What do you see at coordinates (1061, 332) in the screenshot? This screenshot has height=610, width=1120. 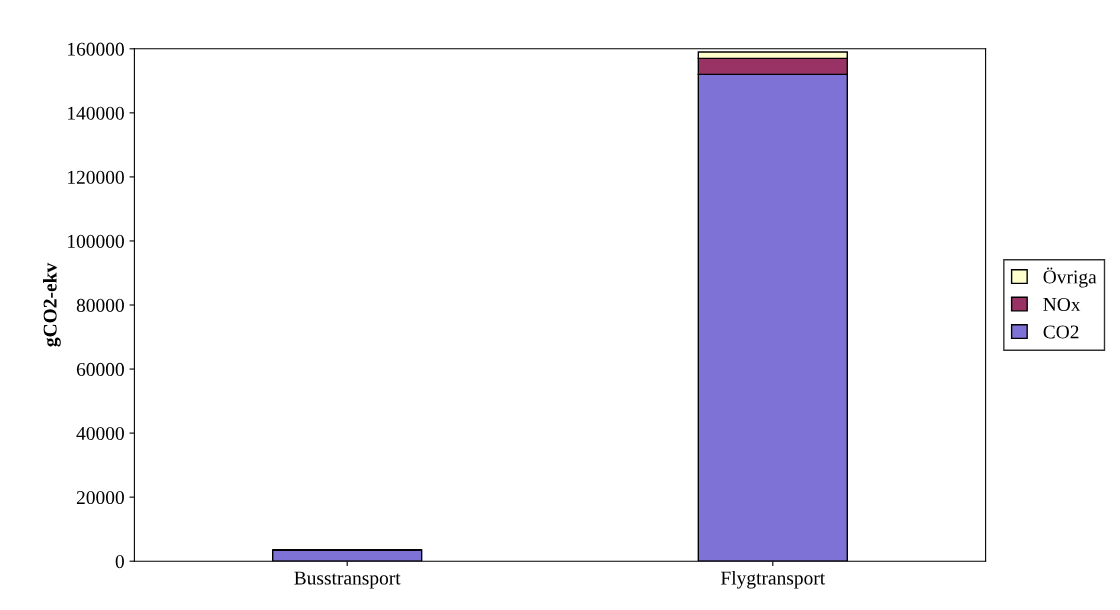 I see `legend-label: CO2` at bounding box center [1061, 332].